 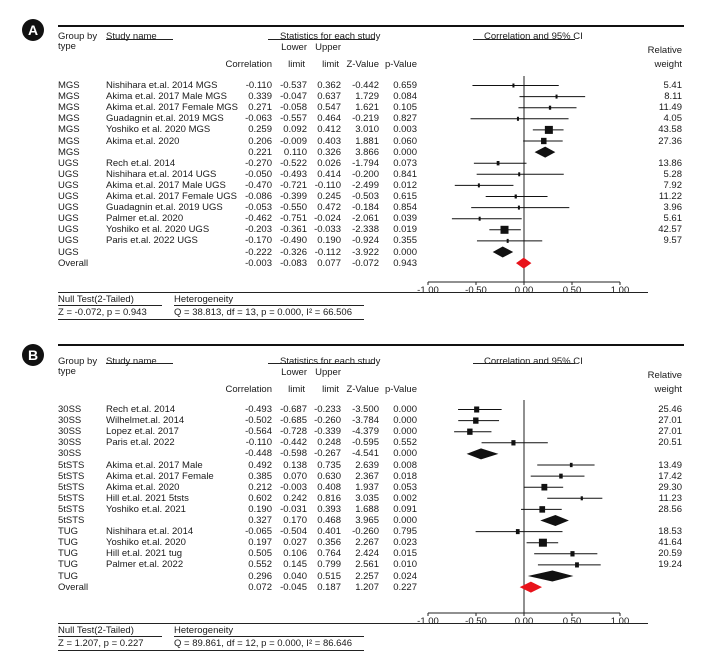 What do you see at coordinates (145, 219) in the screenshot?
I see `row-study-name: Palmer et.al. 2020` at bounding box center [145, 219].